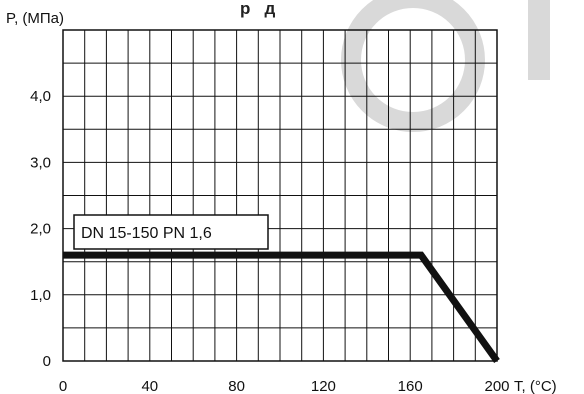 The image size is (584, 394). Describe the element at coordinates (258, 9) in the screenshot. I see `chart-title-fragment: р д` at that location.